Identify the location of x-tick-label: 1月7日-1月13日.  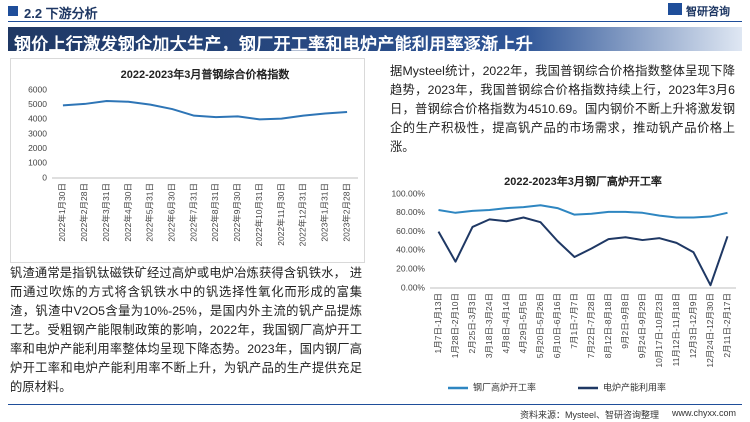
(438, 323).